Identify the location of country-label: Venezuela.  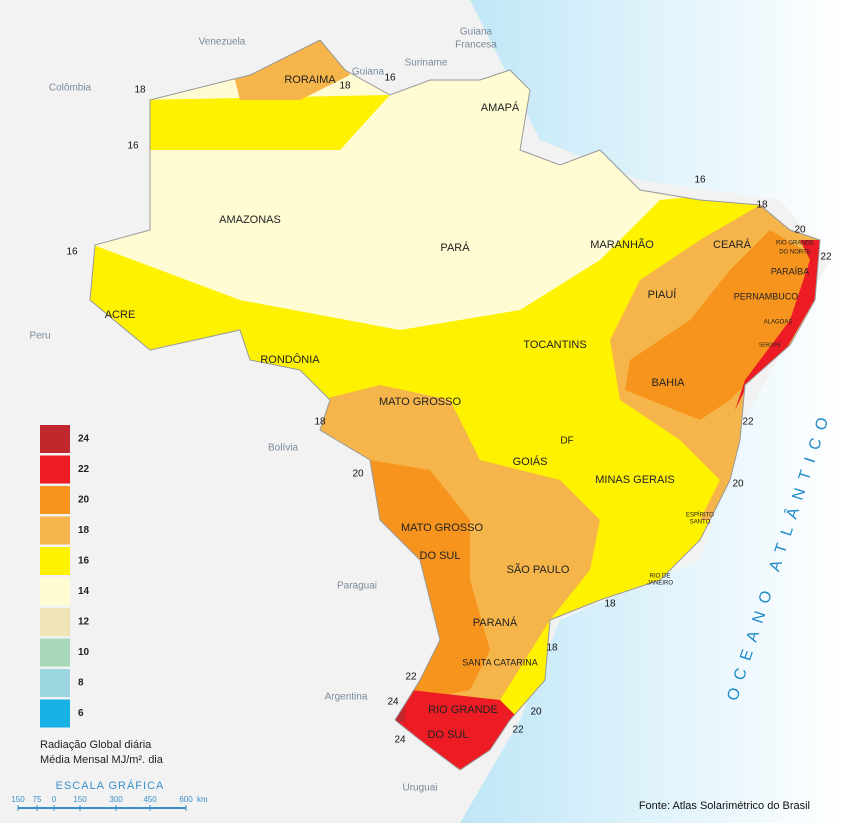
(222, 42).